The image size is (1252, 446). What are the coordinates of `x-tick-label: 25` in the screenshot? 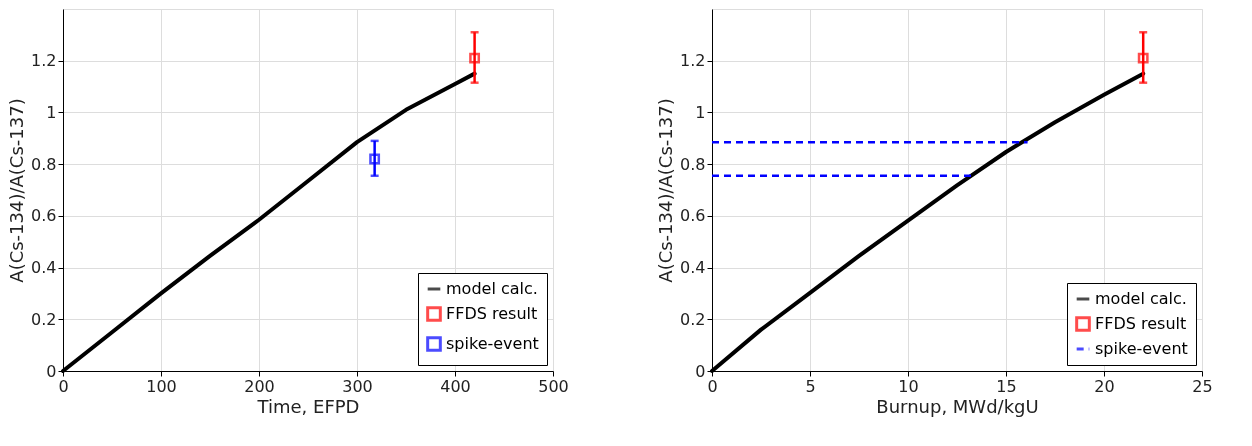 It's located at (1202, 386).